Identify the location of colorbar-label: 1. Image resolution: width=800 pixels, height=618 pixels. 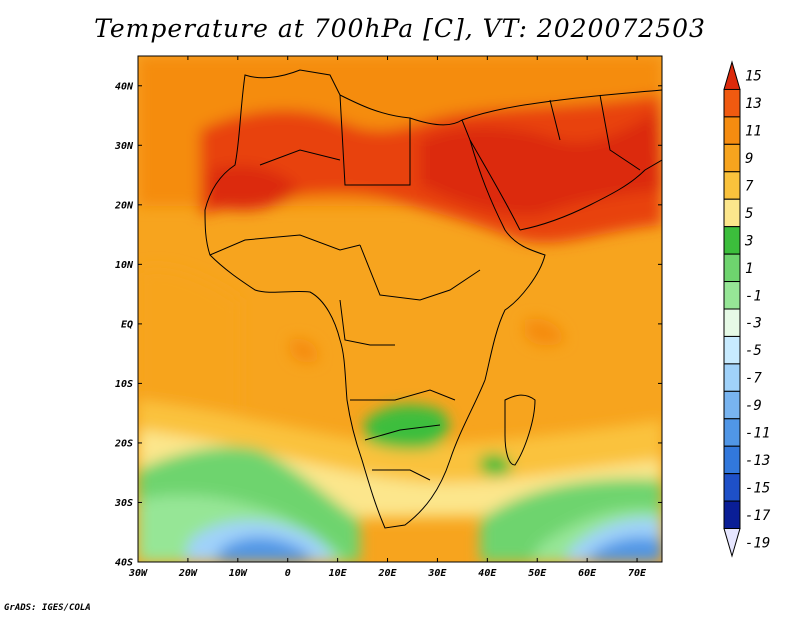
(749, 269).